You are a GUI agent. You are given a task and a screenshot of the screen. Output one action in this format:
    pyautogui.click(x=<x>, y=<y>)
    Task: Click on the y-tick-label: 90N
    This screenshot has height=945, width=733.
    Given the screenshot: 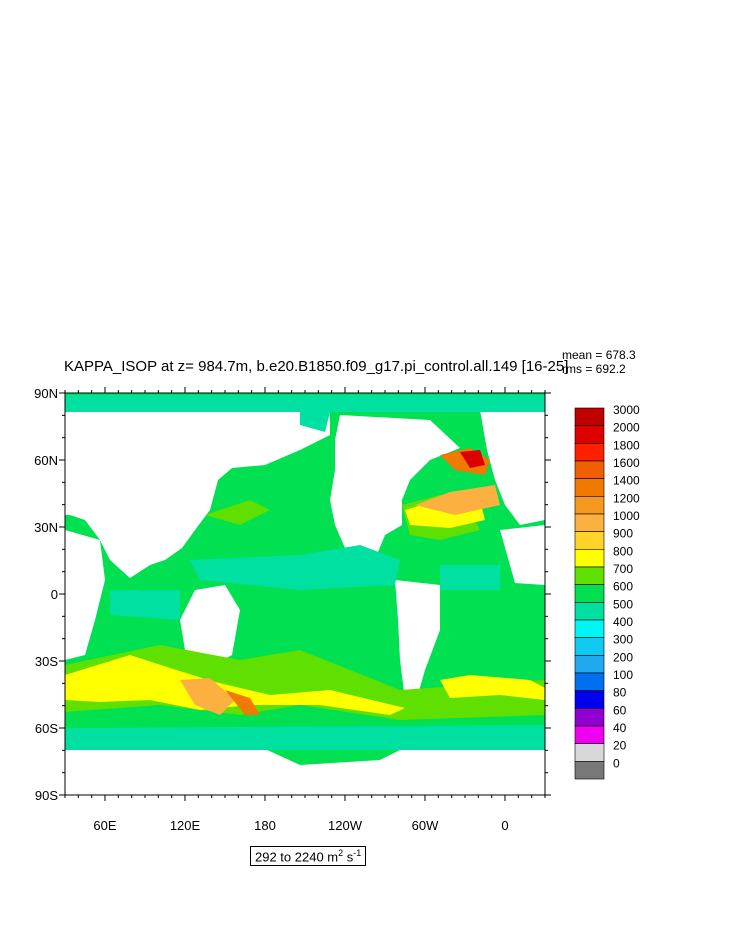 What is the action you would take?
    pyautogui.click(x=46, y=393)
    